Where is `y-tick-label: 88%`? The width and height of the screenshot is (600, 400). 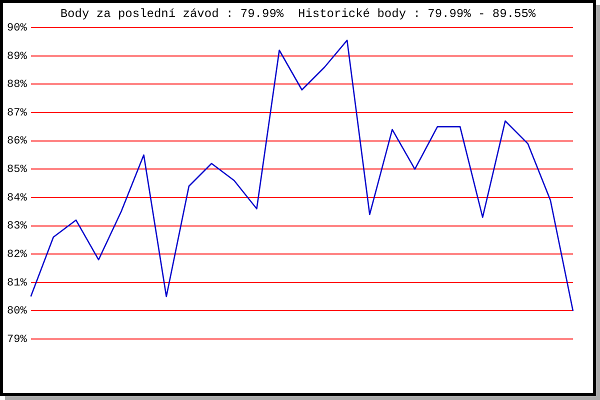 y-tick-label: 88% is located at coordinates (17, 85).